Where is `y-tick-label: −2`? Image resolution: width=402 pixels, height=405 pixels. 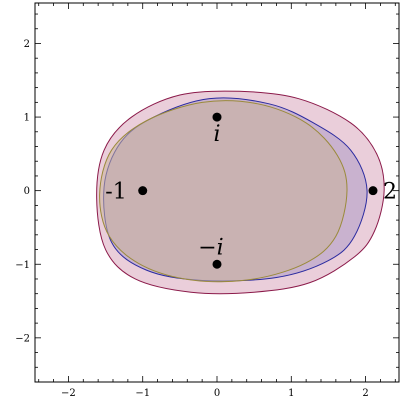 y-tick-label: −2 is located at coordinates (22, 338).